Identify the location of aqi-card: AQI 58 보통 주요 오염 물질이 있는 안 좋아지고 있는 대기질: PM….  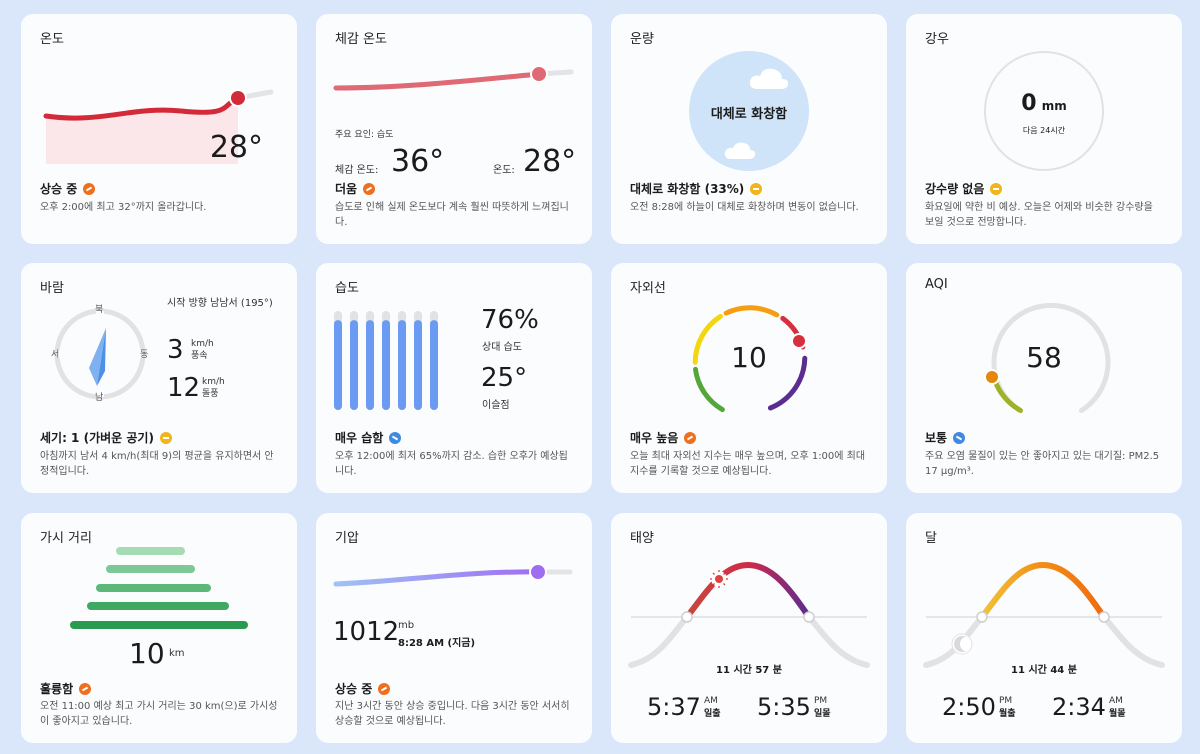
(1044, 378).